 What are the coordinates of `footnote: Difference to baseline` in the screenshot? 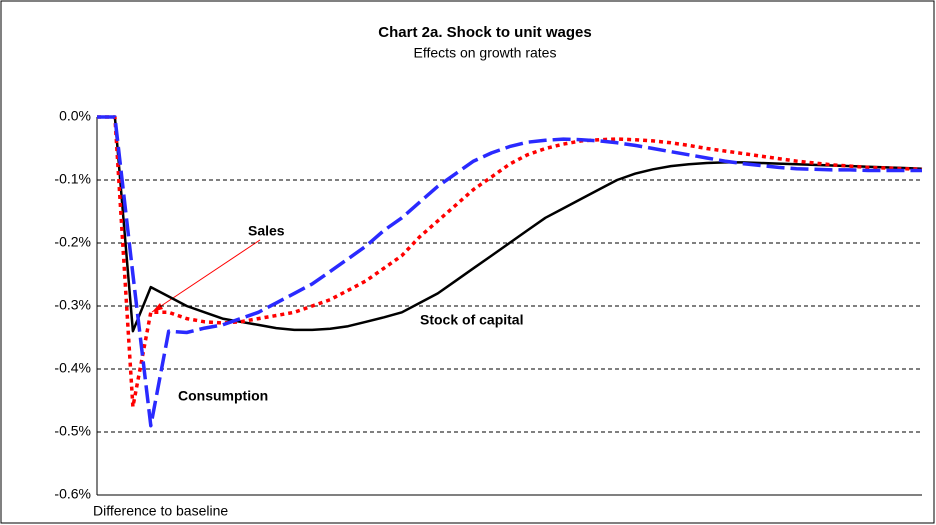 It's located at (160, 511).